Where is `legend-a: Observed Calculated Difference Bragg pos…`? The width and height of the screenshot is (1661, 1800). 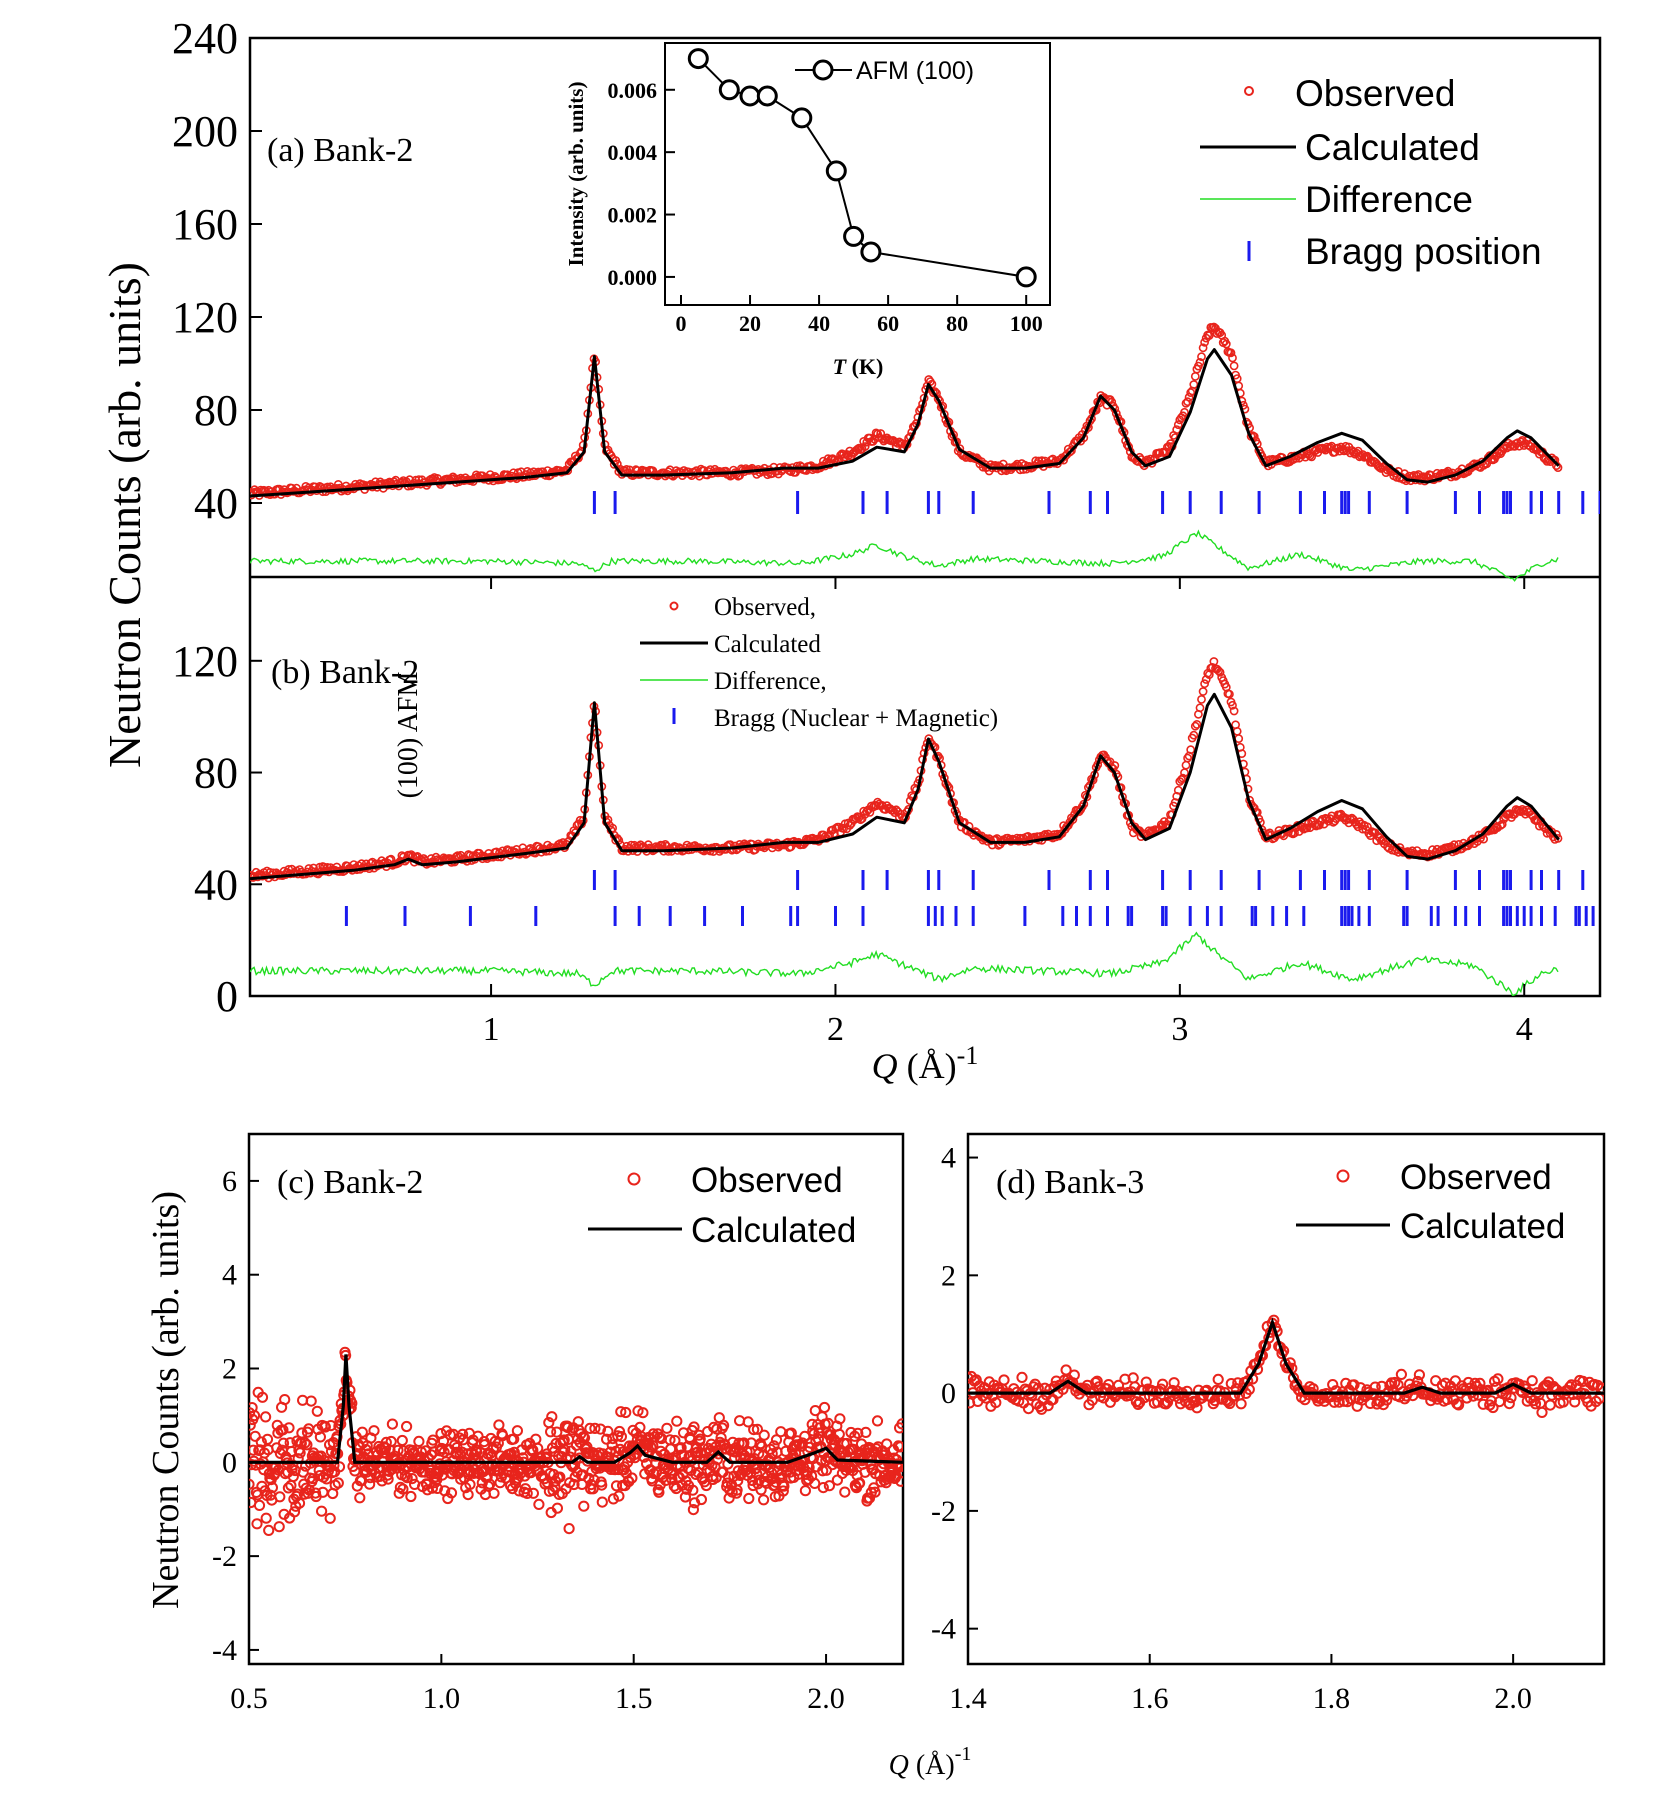 legend-a: Observed Calculated Difference Bragg pos… is located at coordinates (1371, 172).